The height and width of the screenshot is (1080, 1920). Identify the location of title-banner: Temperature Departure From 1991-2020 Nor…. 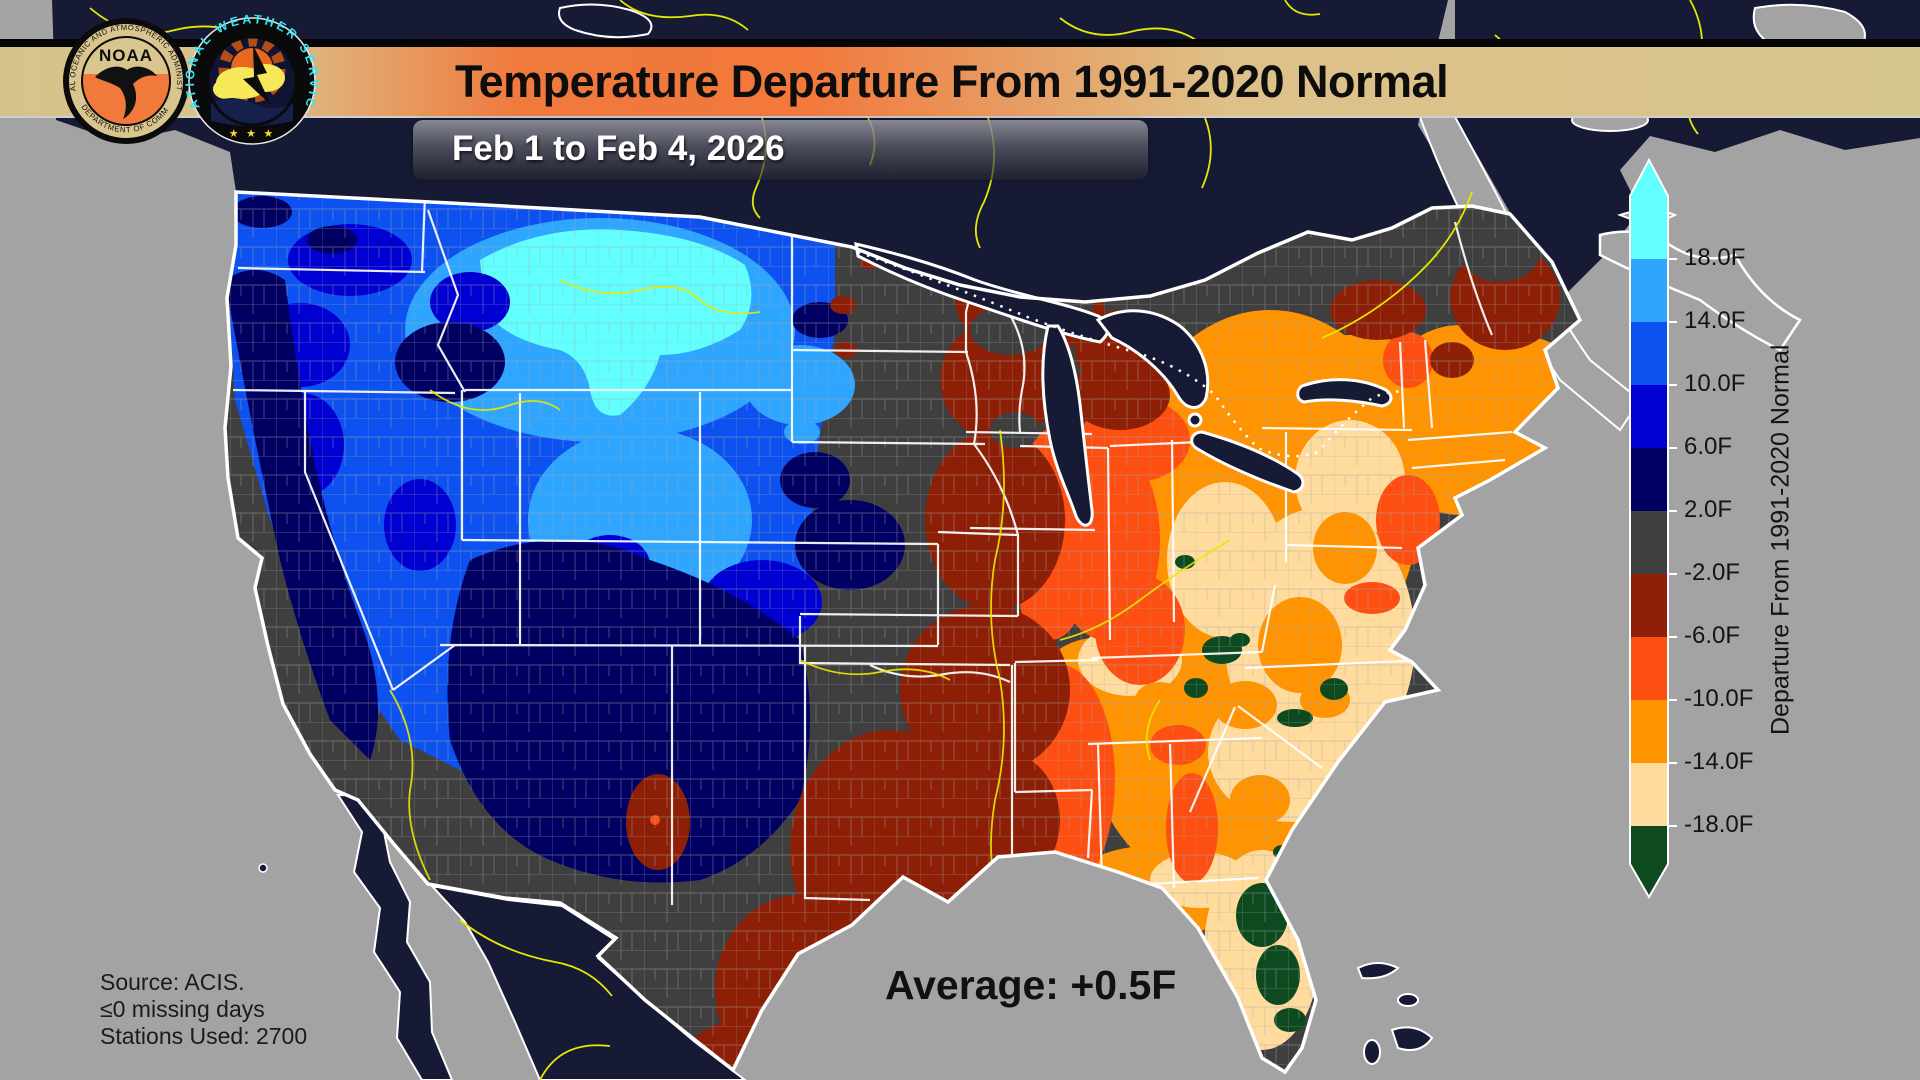
(960, 82).